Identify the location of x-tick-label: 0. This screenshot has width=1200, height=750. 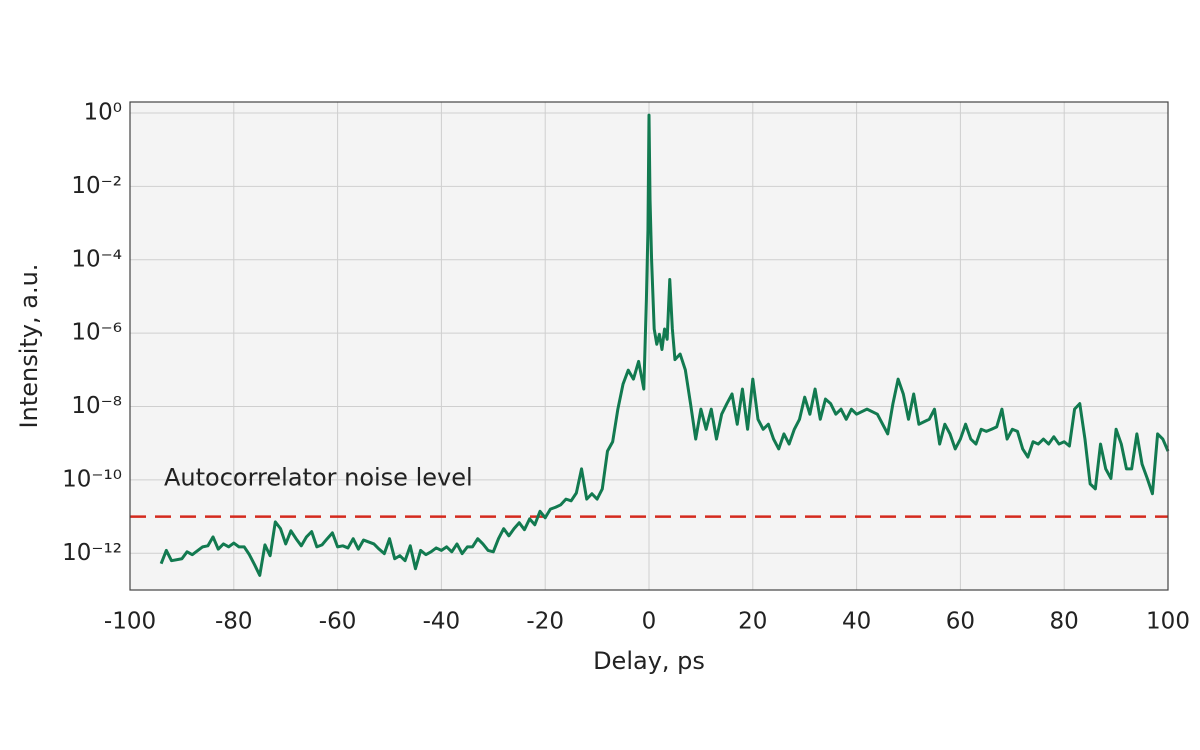
(649, 622).